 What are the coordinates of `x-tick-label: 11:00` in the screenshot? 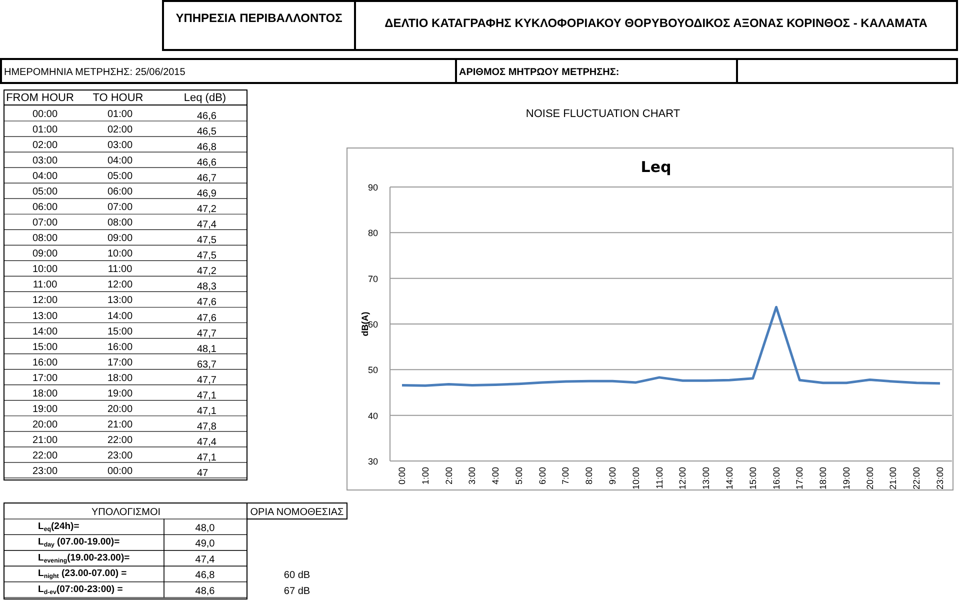 It's located at (659, 478).